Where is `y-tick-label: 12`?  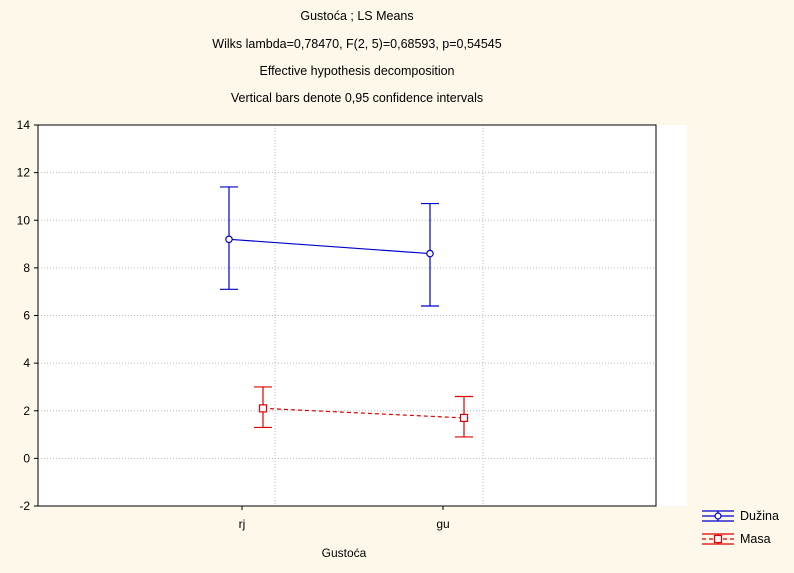
y-tick-label: 12 is located at coordinates (24, 173).